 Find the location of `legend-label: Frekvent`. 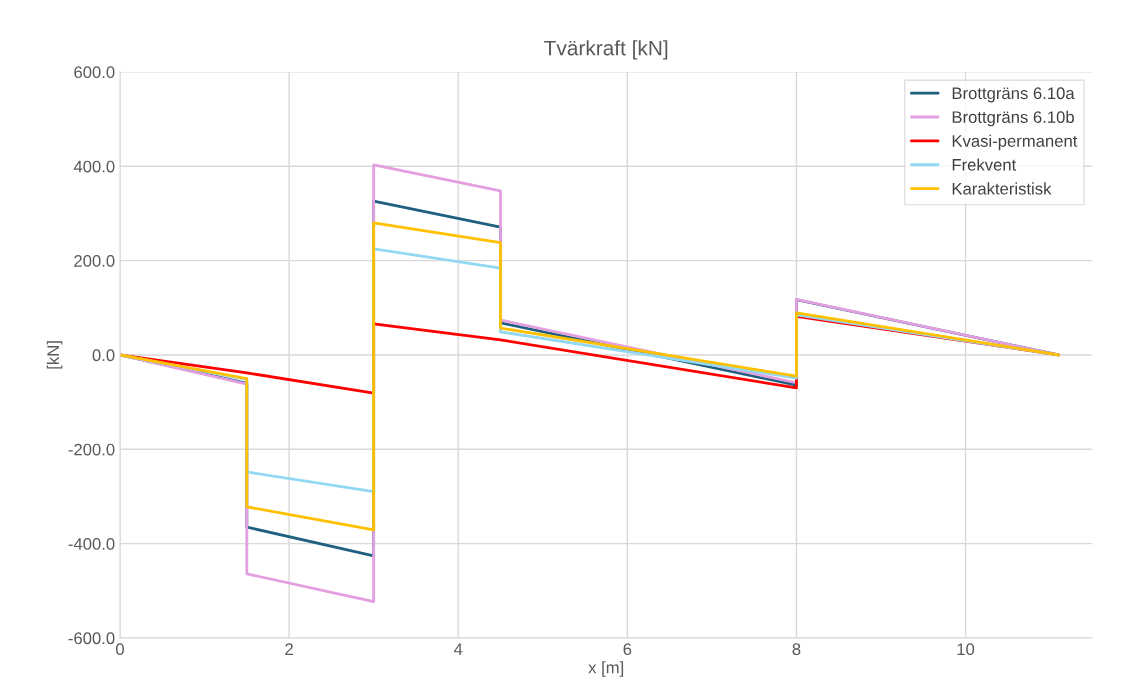

legend-label: Frekvent is located at coordinates (984, 164).